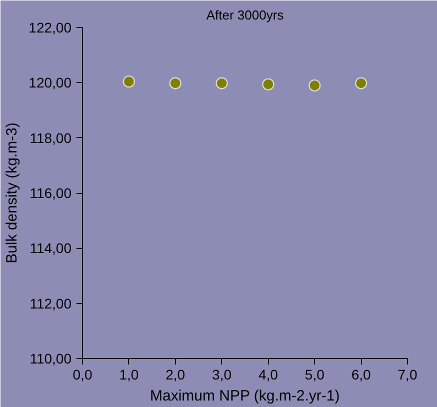 This screenshot has width=437, height=407. I want to click on y-tick-label: 122,00, so click(50, 28).